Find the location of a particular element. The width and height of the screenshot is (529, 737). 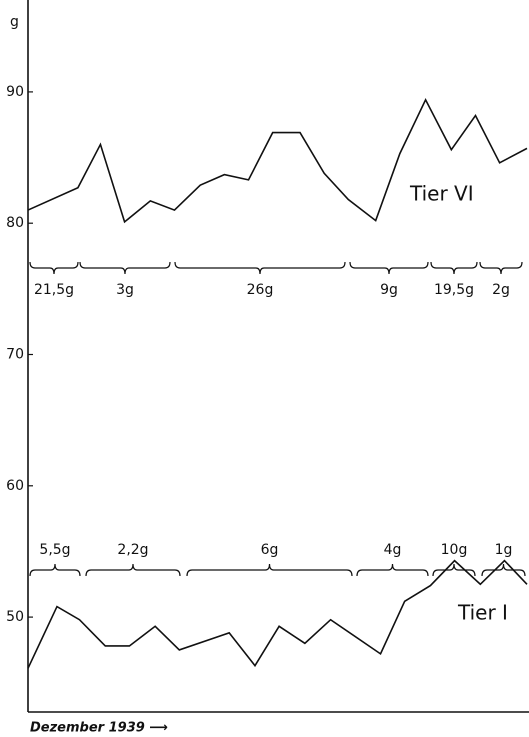

y-tick-label: 90 is located at coordinates (15, 92).